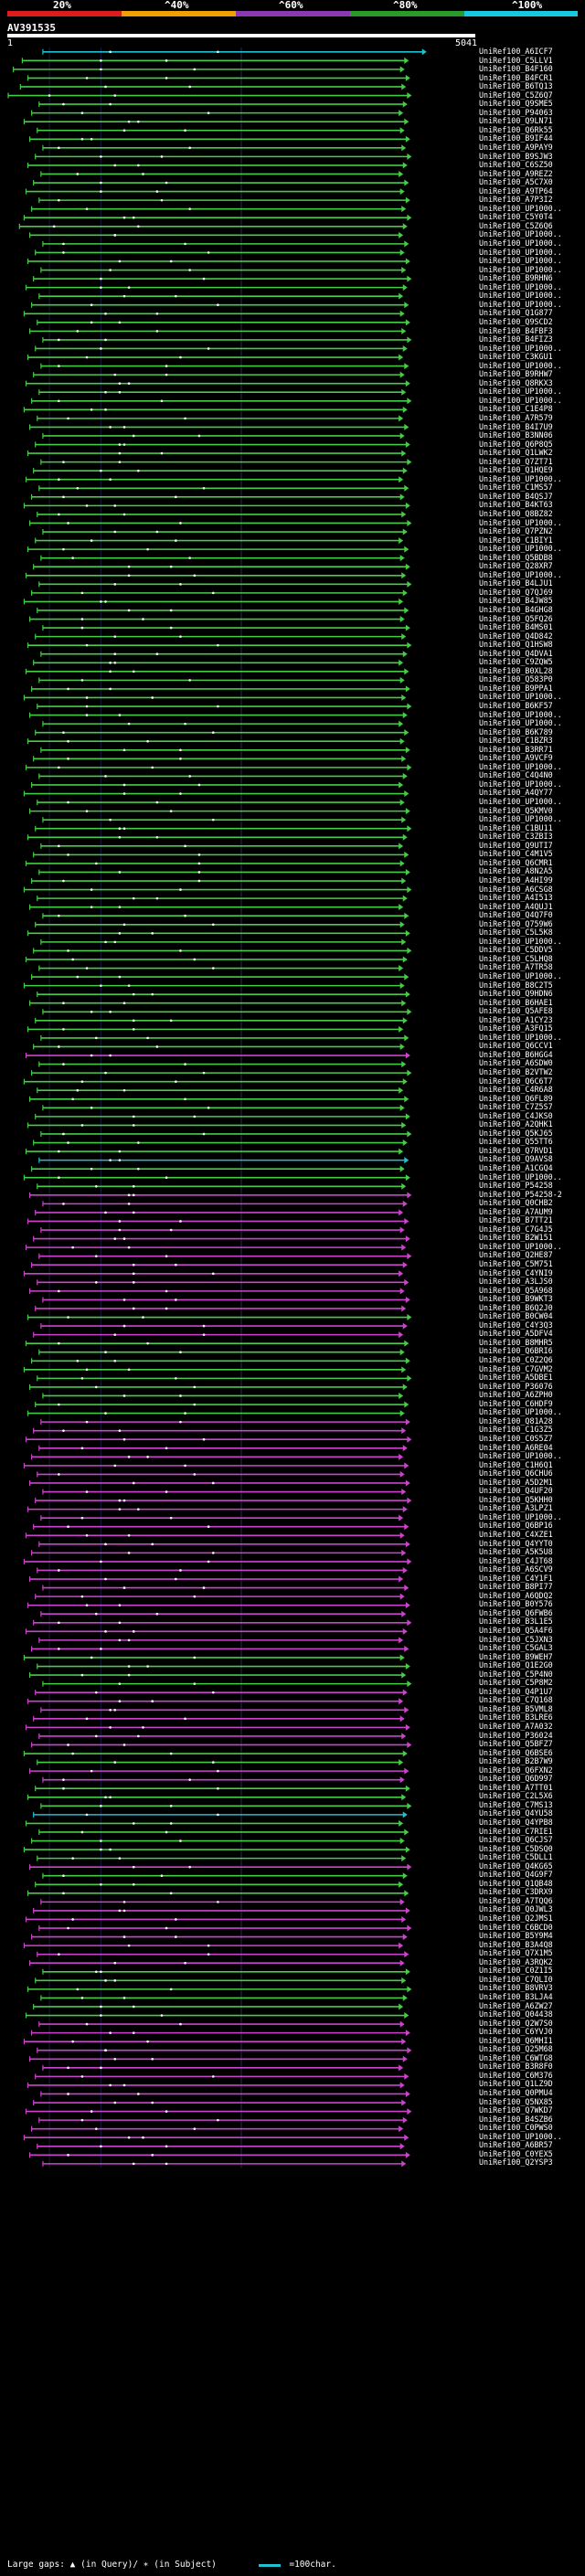 This screenshot has height=2576, width=585. I want to click on hit-label: UniRef100_B4LJU1, so click(516, 583).